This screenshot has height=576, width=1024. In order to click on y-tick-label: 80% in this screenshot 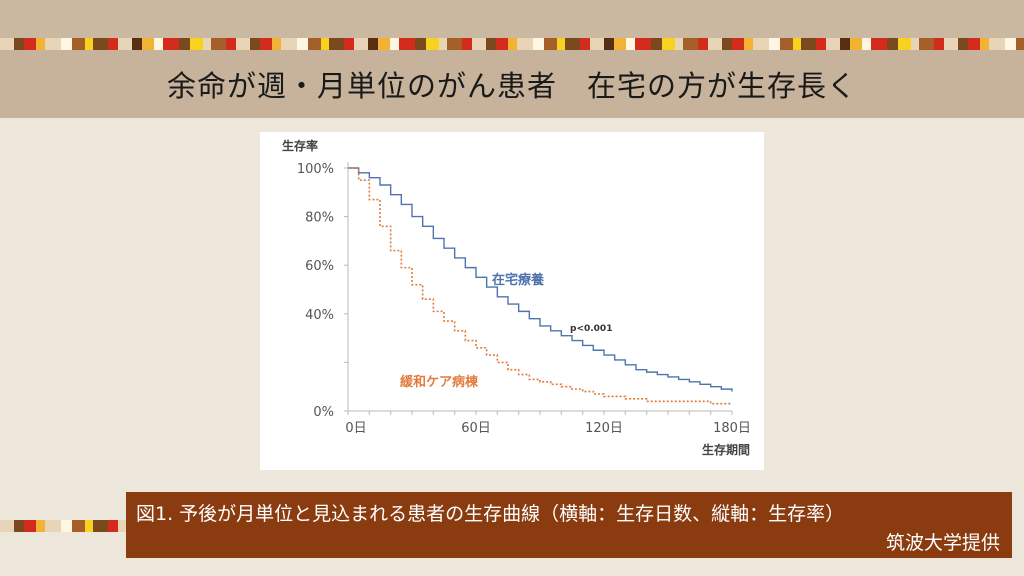, I will do `click(319, 218)`.